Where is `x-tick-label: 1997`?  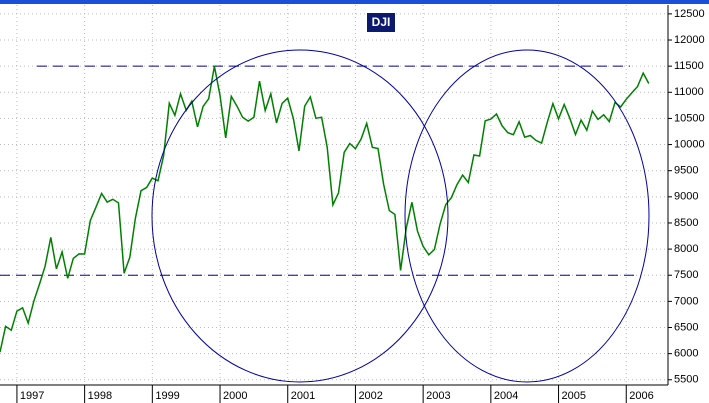
x-tick-label: 1997 is located at coordinates (32, 396).